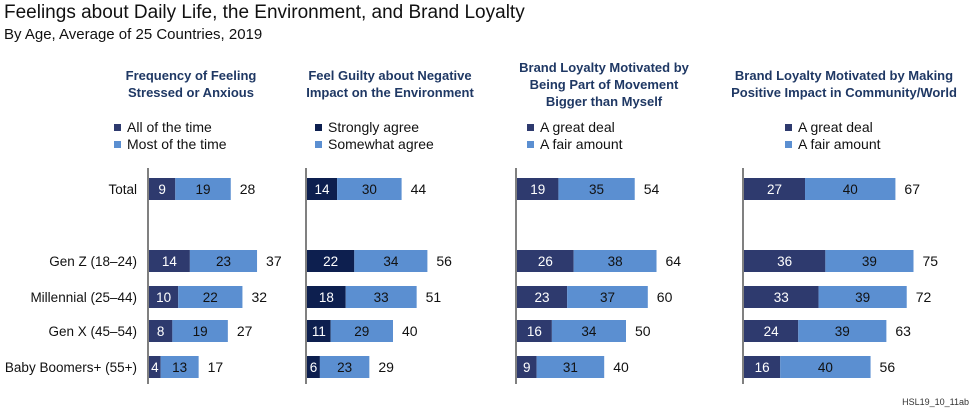  I want to click on bar-total-label: 64, so click(674, 261).